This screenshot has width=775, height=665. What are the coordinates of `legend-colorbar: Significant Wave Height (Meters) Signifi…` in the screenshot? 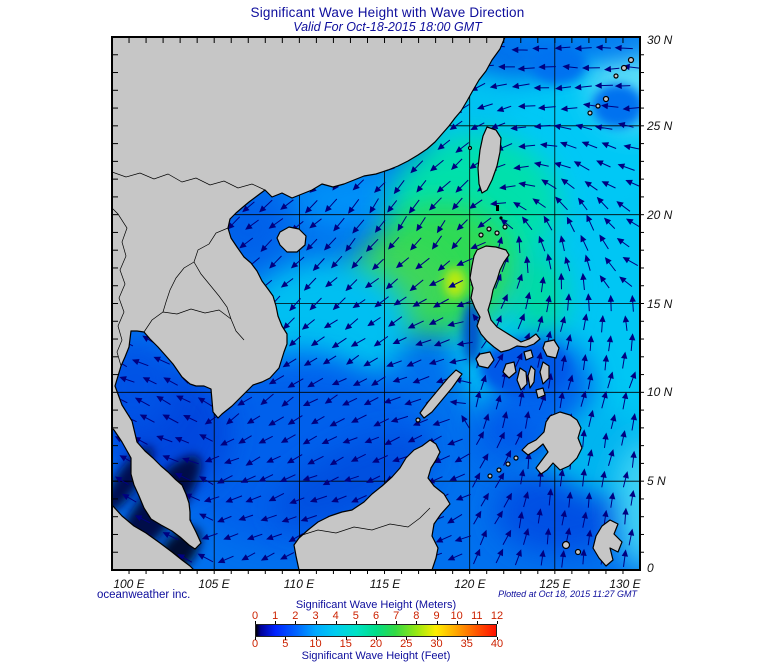 It's located at (377, 631).